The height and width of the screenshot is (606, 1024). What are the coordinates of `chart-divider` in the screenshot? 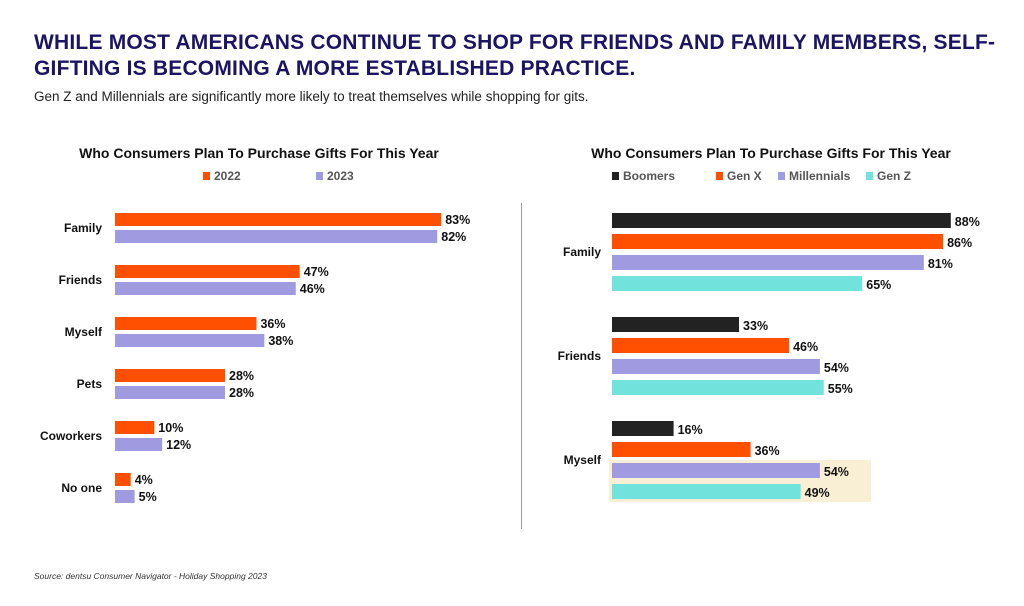 It's located at (521, 366).